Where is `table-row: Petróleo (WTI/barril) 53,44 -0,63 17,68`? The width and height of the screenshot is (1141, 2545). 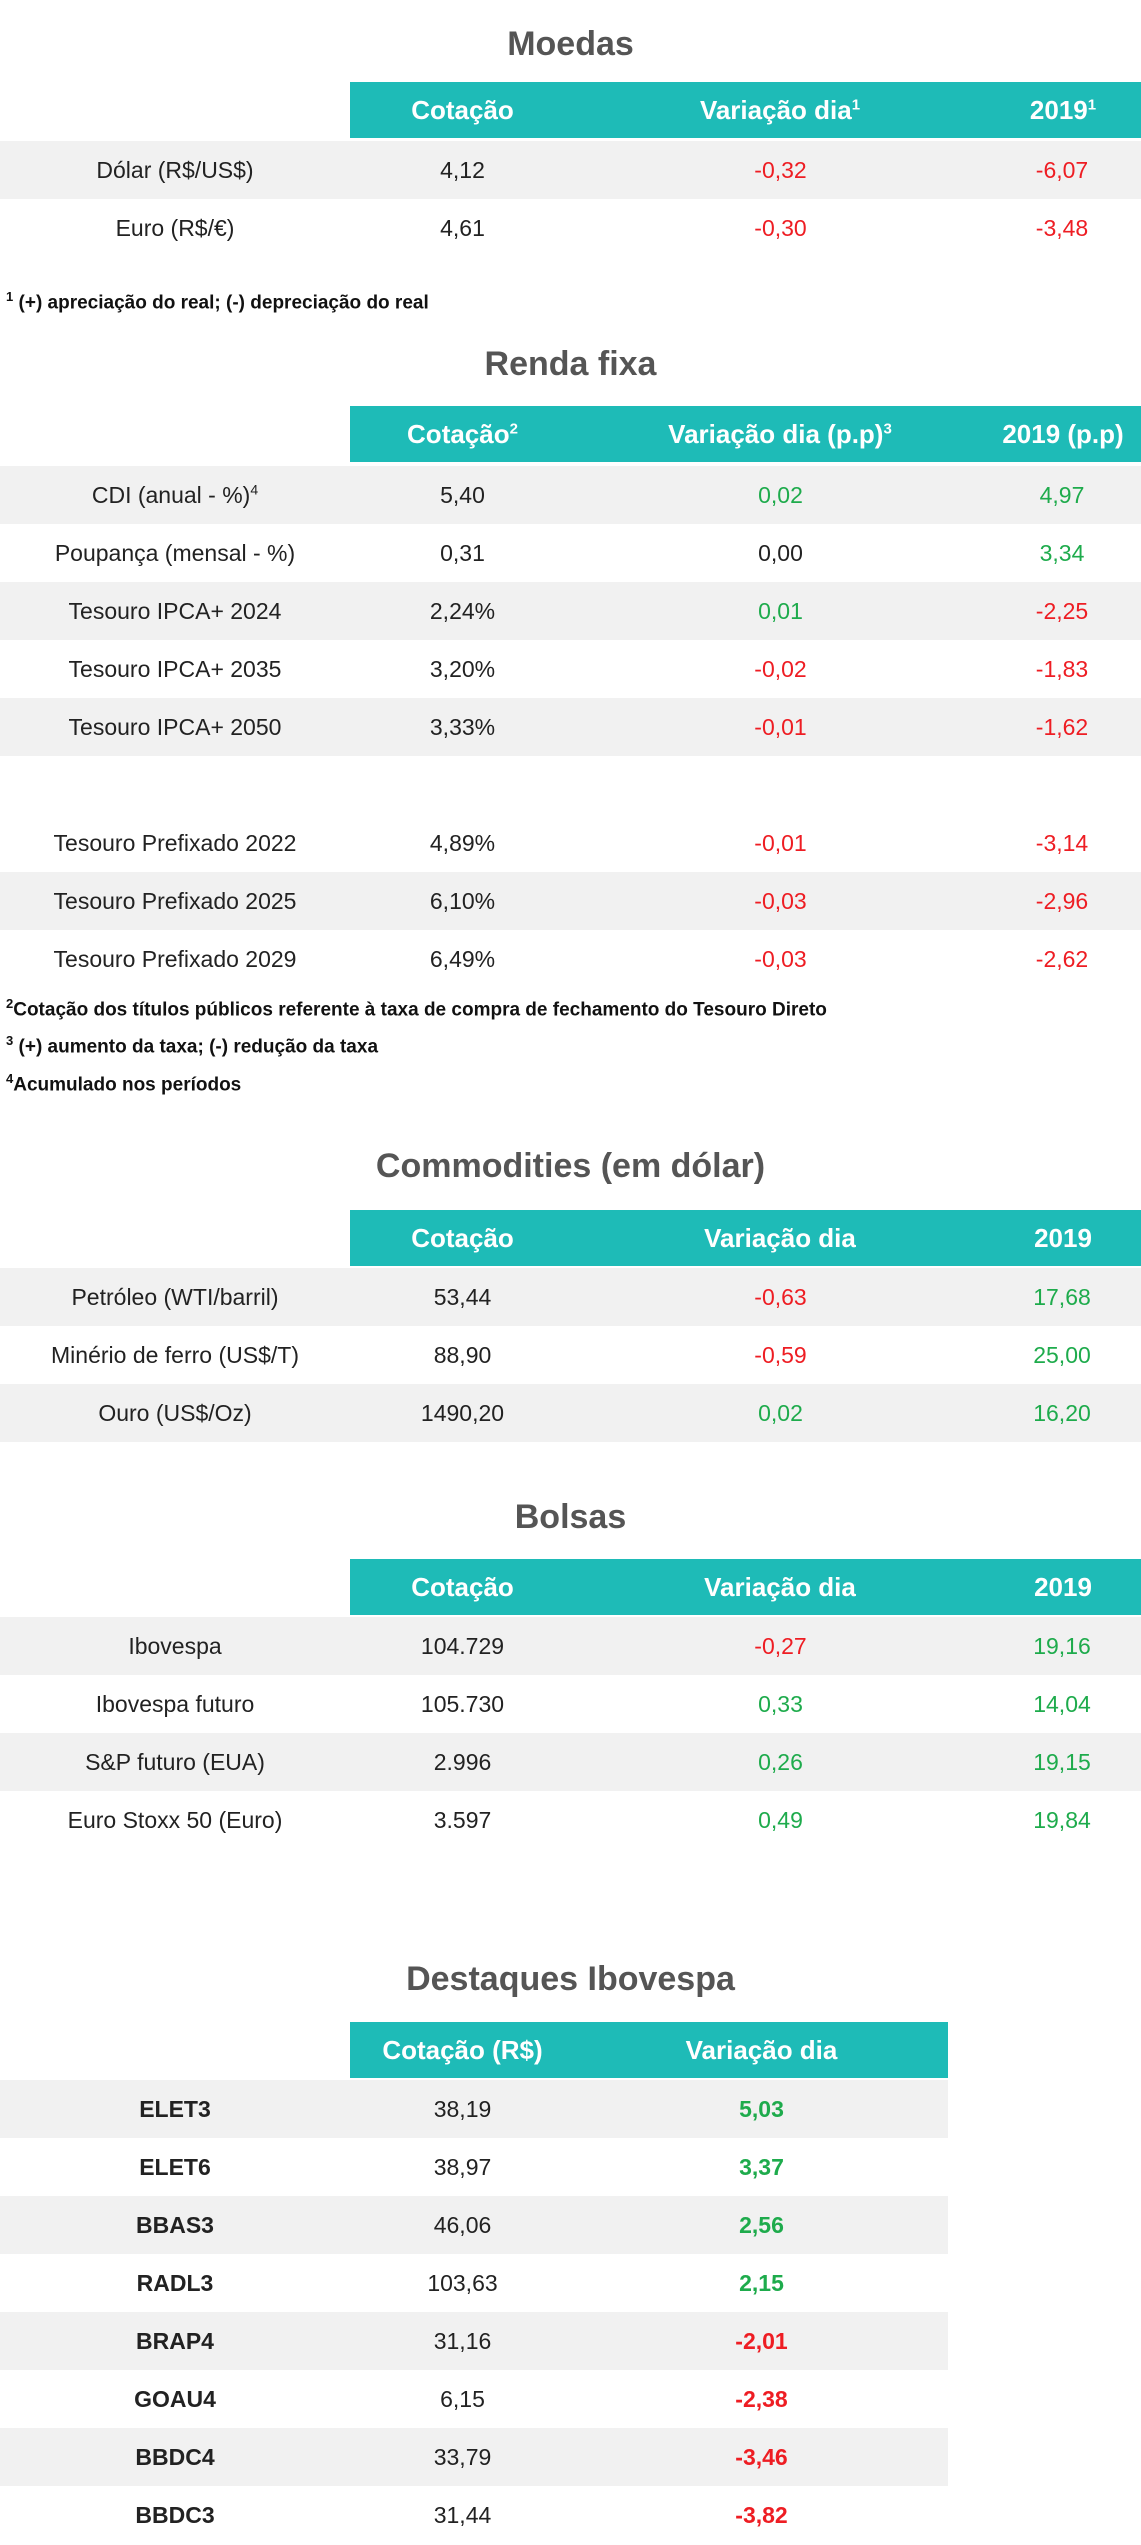
table-row: Petróleo (WTI/barril) 53,44 -0,63 17,68 is located at coordinates (570, 1297).